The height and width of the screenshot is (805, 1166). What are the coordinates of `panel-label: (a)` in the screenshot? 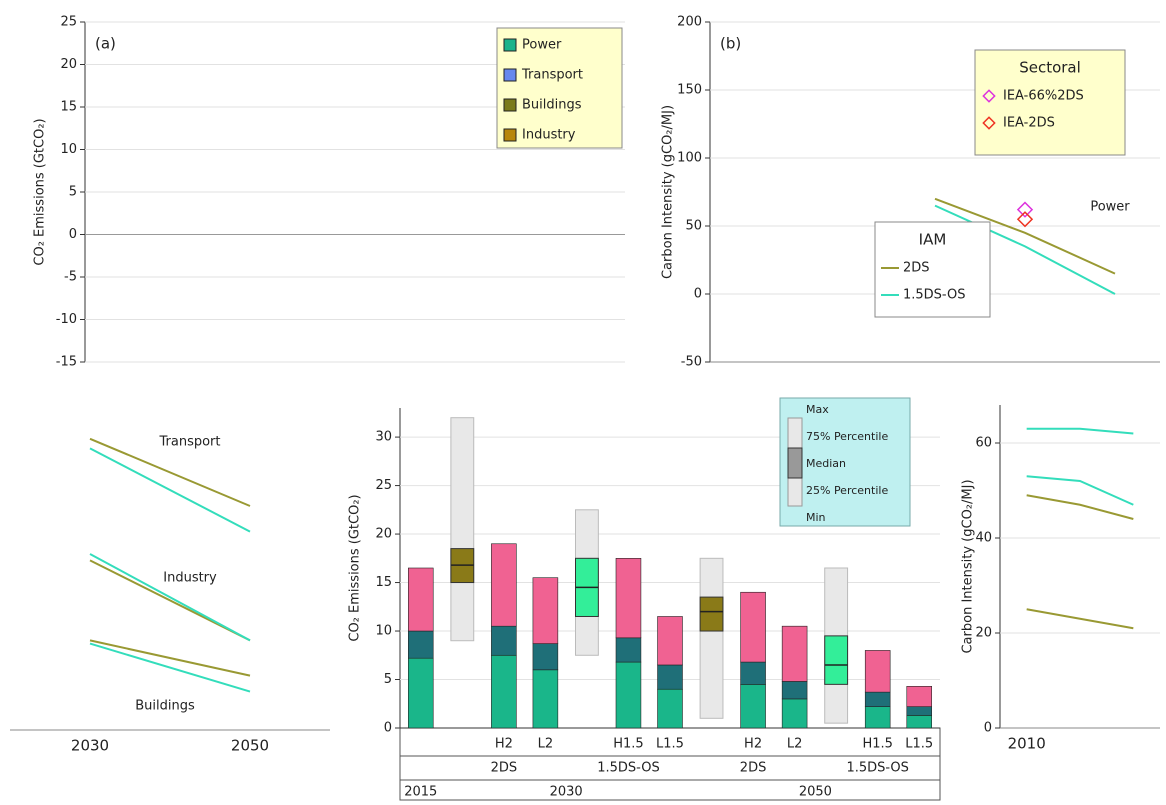 It's located at (105, 44).